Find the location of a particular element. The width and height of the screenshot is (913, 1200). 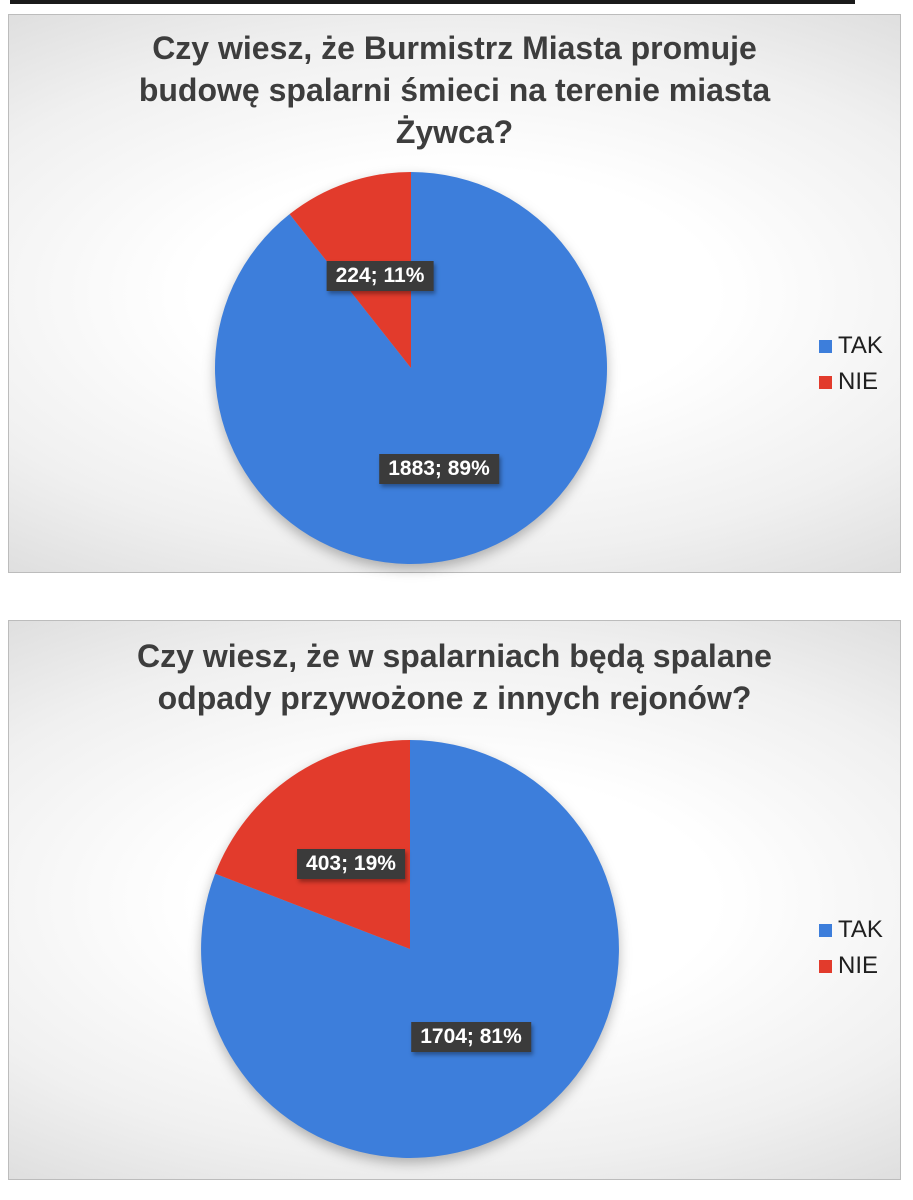

legend-1: TAK NIE is located at coordinates (851, 364).